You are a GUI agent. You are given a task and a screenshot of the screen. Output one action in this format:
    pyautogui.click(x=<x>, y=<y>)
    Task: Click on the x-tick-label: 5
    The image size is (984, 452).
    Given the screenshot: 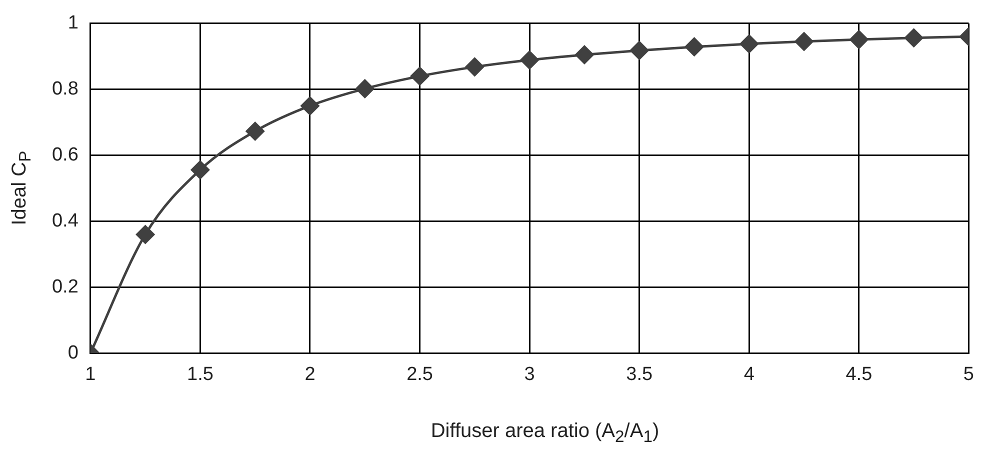 What is the action you would take?
    pyautogui.click(x=968, y=374)
    